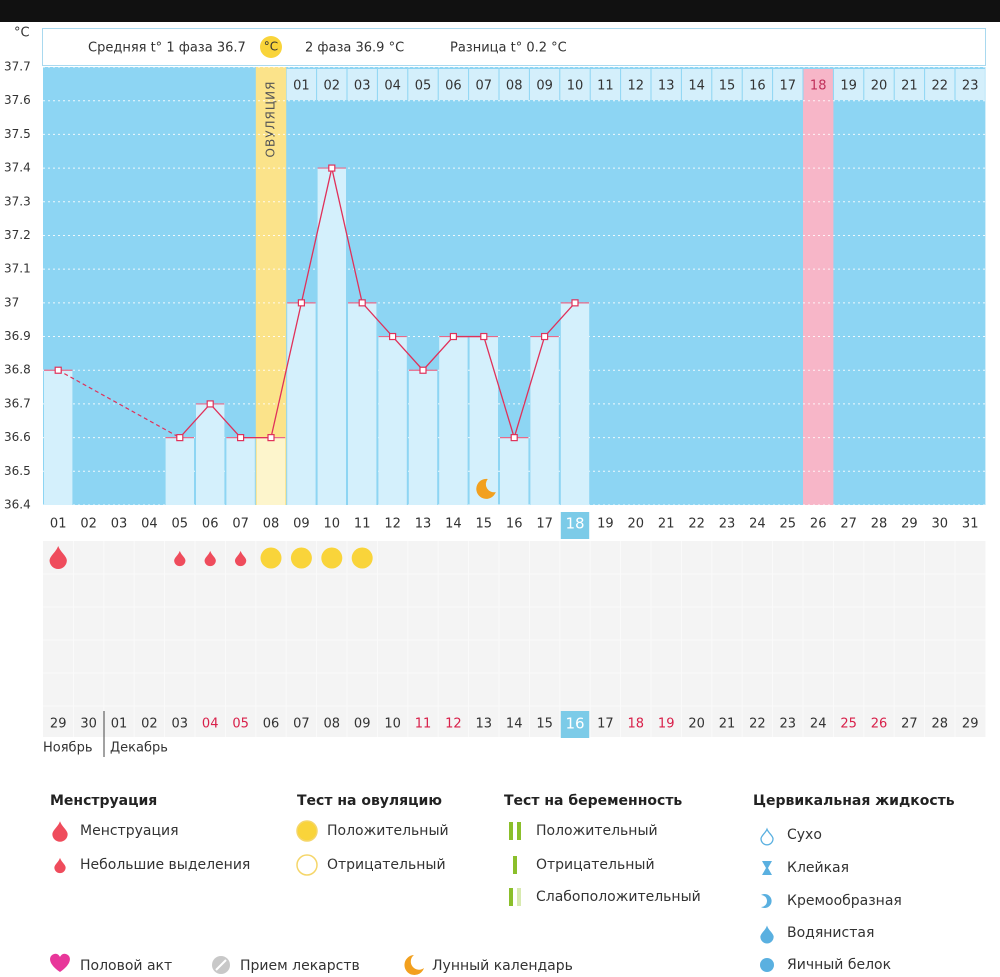  Describe the element at coordinates (180, 524) in the screenshot. I see `x-tick-label: 05` at that location.